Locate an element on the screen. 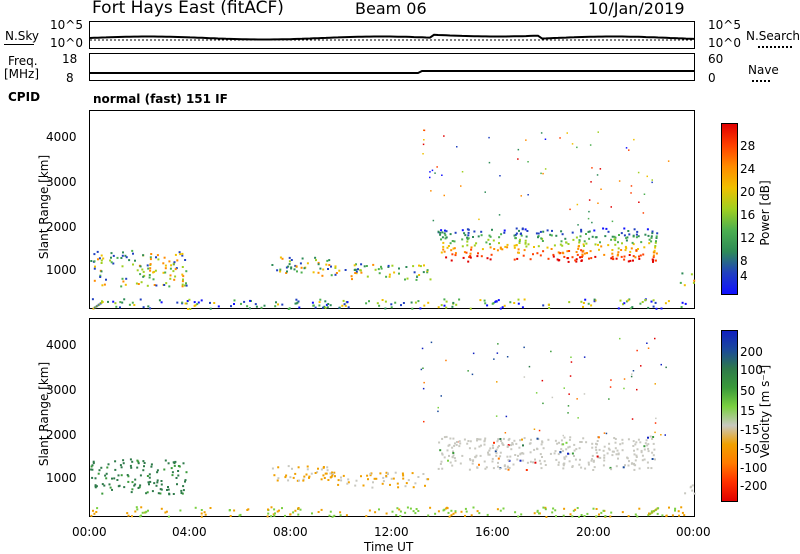  xtick-0400: 04:00 is located at coordinates (189, 532).